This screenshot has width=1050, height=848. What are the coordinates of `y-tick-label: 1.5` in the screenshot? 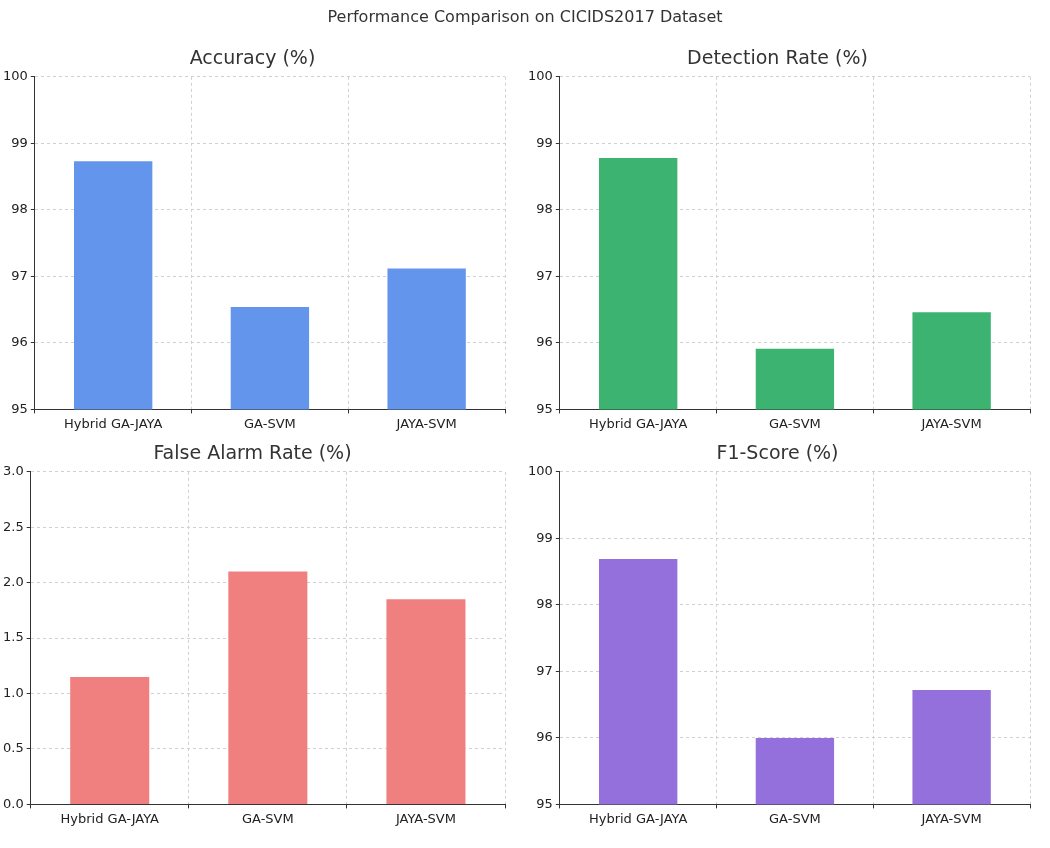 It's located at (13, 637).